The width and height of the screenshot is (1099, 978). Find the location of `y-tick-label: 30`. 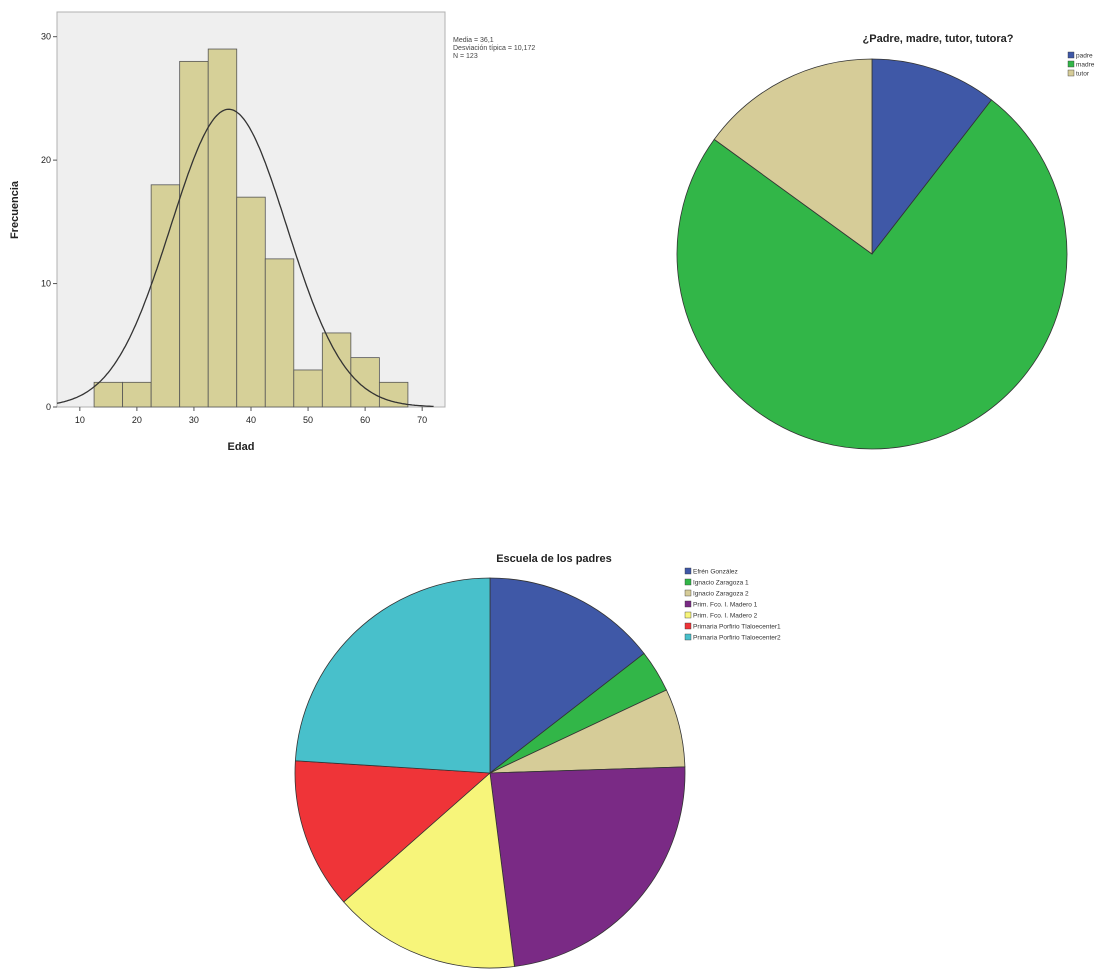

y-tick-label: 30 is located at coordinates (46, 37).